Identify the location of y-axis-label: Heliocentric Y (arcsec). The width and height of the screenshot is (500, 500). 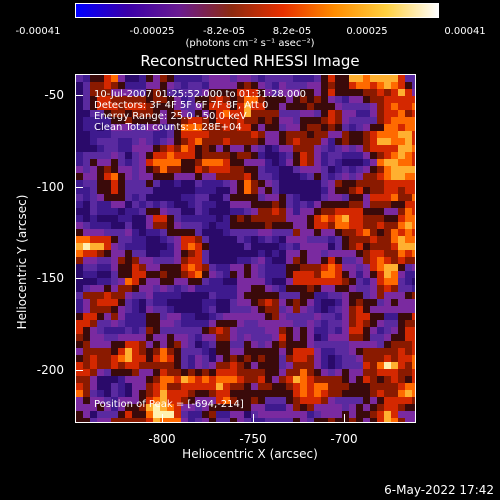
(22, 262).